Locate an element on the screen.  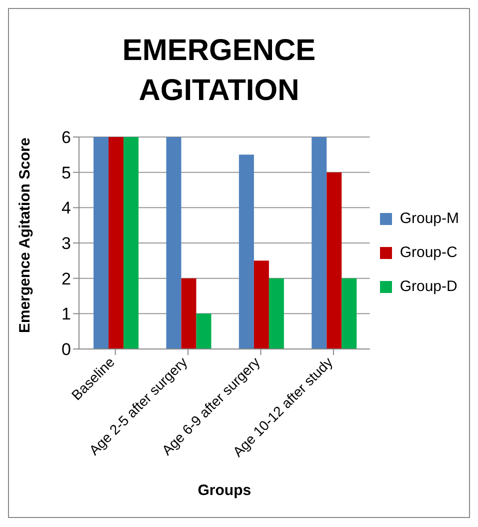
legend-label: Group-C is located at coordinates (429, 253).